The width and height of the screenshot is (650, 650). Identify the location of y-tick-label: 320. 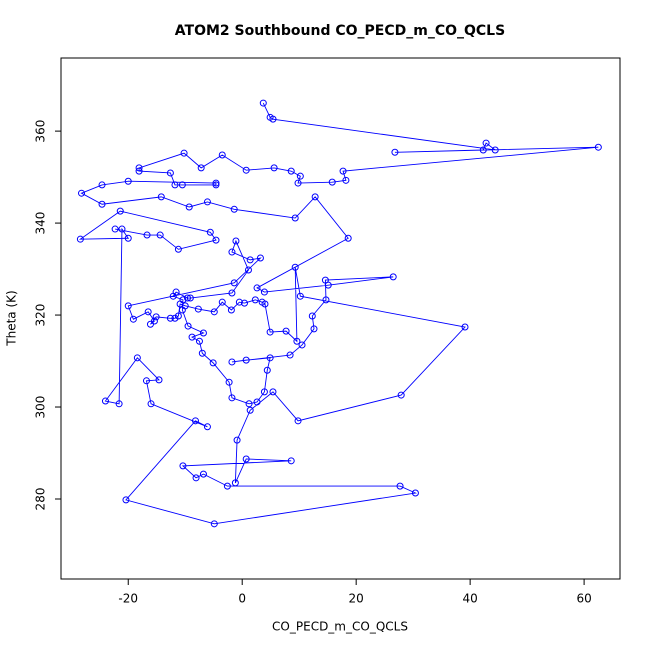
(41, 315).